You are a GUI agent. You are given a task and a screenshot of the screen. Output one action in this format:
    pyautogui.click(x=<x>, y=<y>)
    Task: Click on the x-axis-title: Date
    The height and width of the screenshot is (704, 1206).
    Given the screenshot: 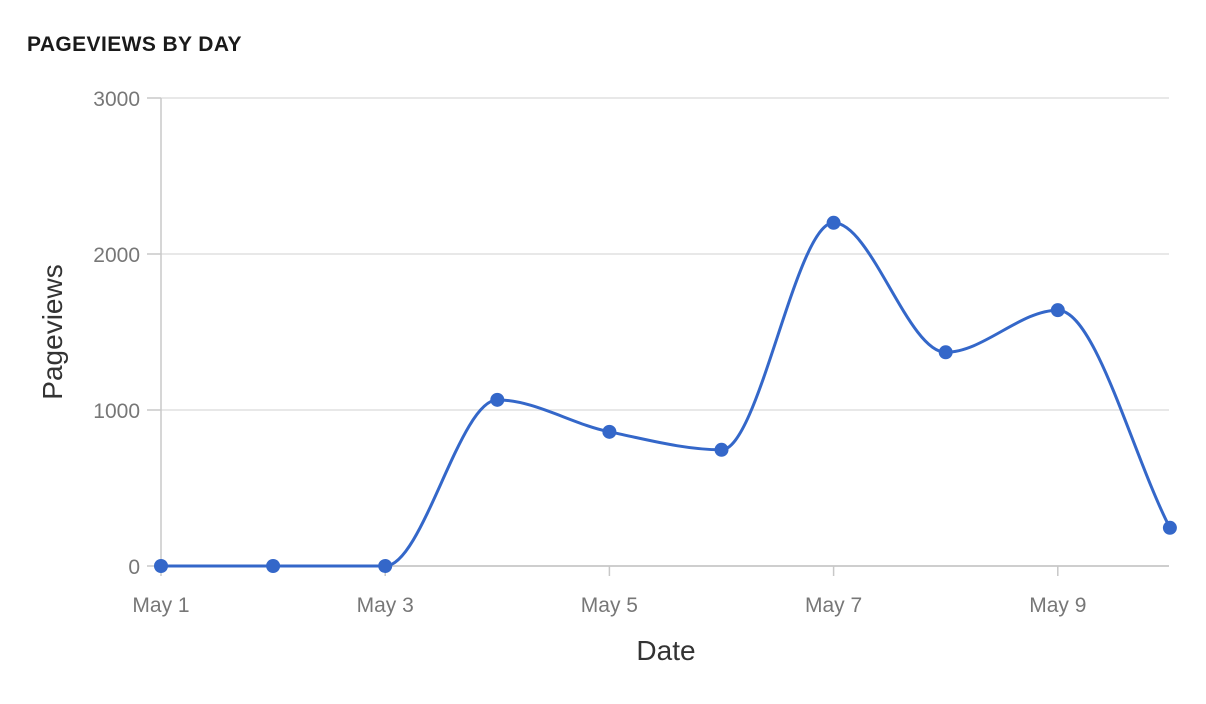 What is the action you would take?
    pyautogui.click(x=665, y=650)
    